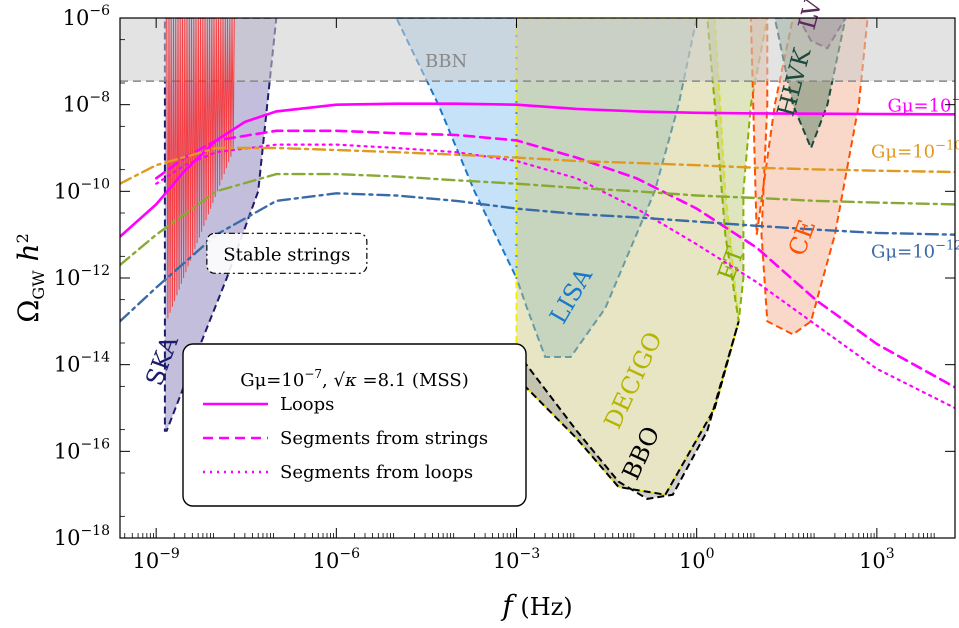 This screenshot has height=628, width=959. What do you see at coordinates (82, 449) in the screenshot?
I see `y-tick-label: 10⁻¹⁶` at bounding box center [82, 449].